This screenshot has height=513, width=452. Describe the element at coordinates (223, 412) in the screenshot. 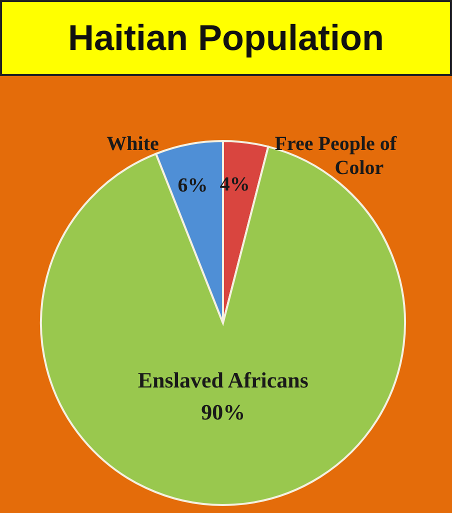

I see `data-label: 90%` at that location.